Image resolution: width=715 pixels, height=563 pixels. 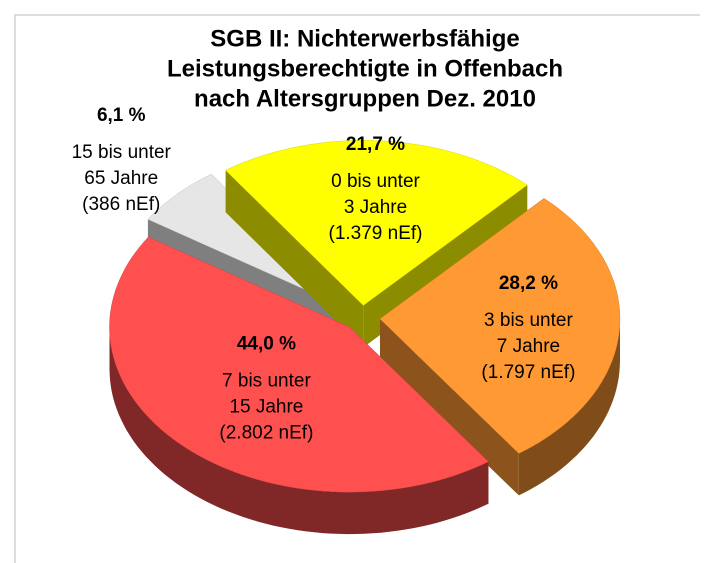 What do you see at coordinates (375, 181) in the screenshot?
I see `category-label: 0 bis unter` at bounding box center [375, 181].